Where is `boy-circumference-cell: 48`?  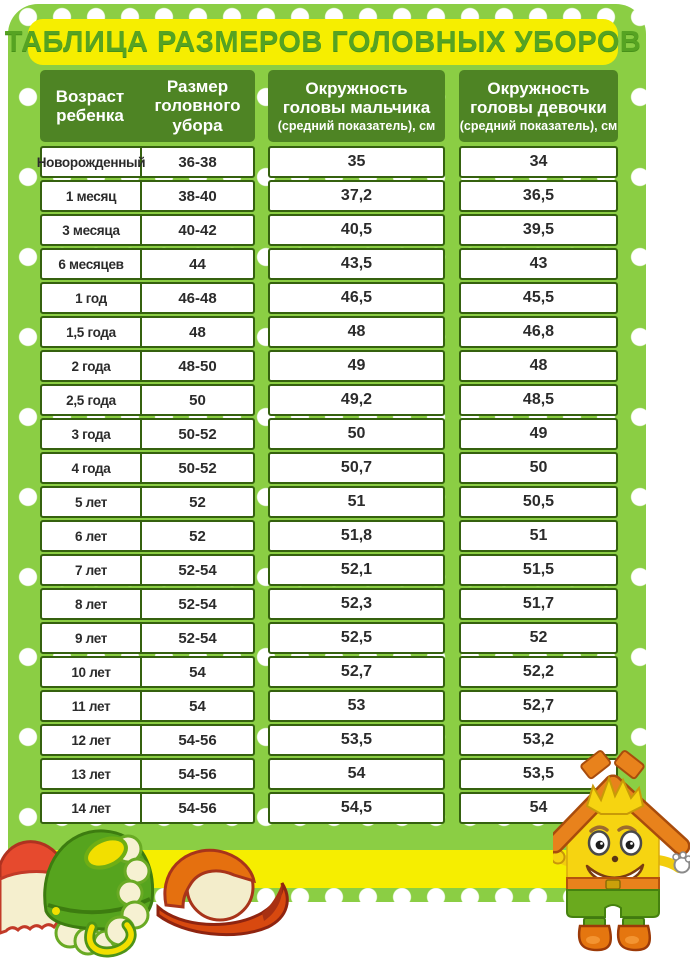 boy-circumference-cell: 48 is located at coordinates (356, 332).